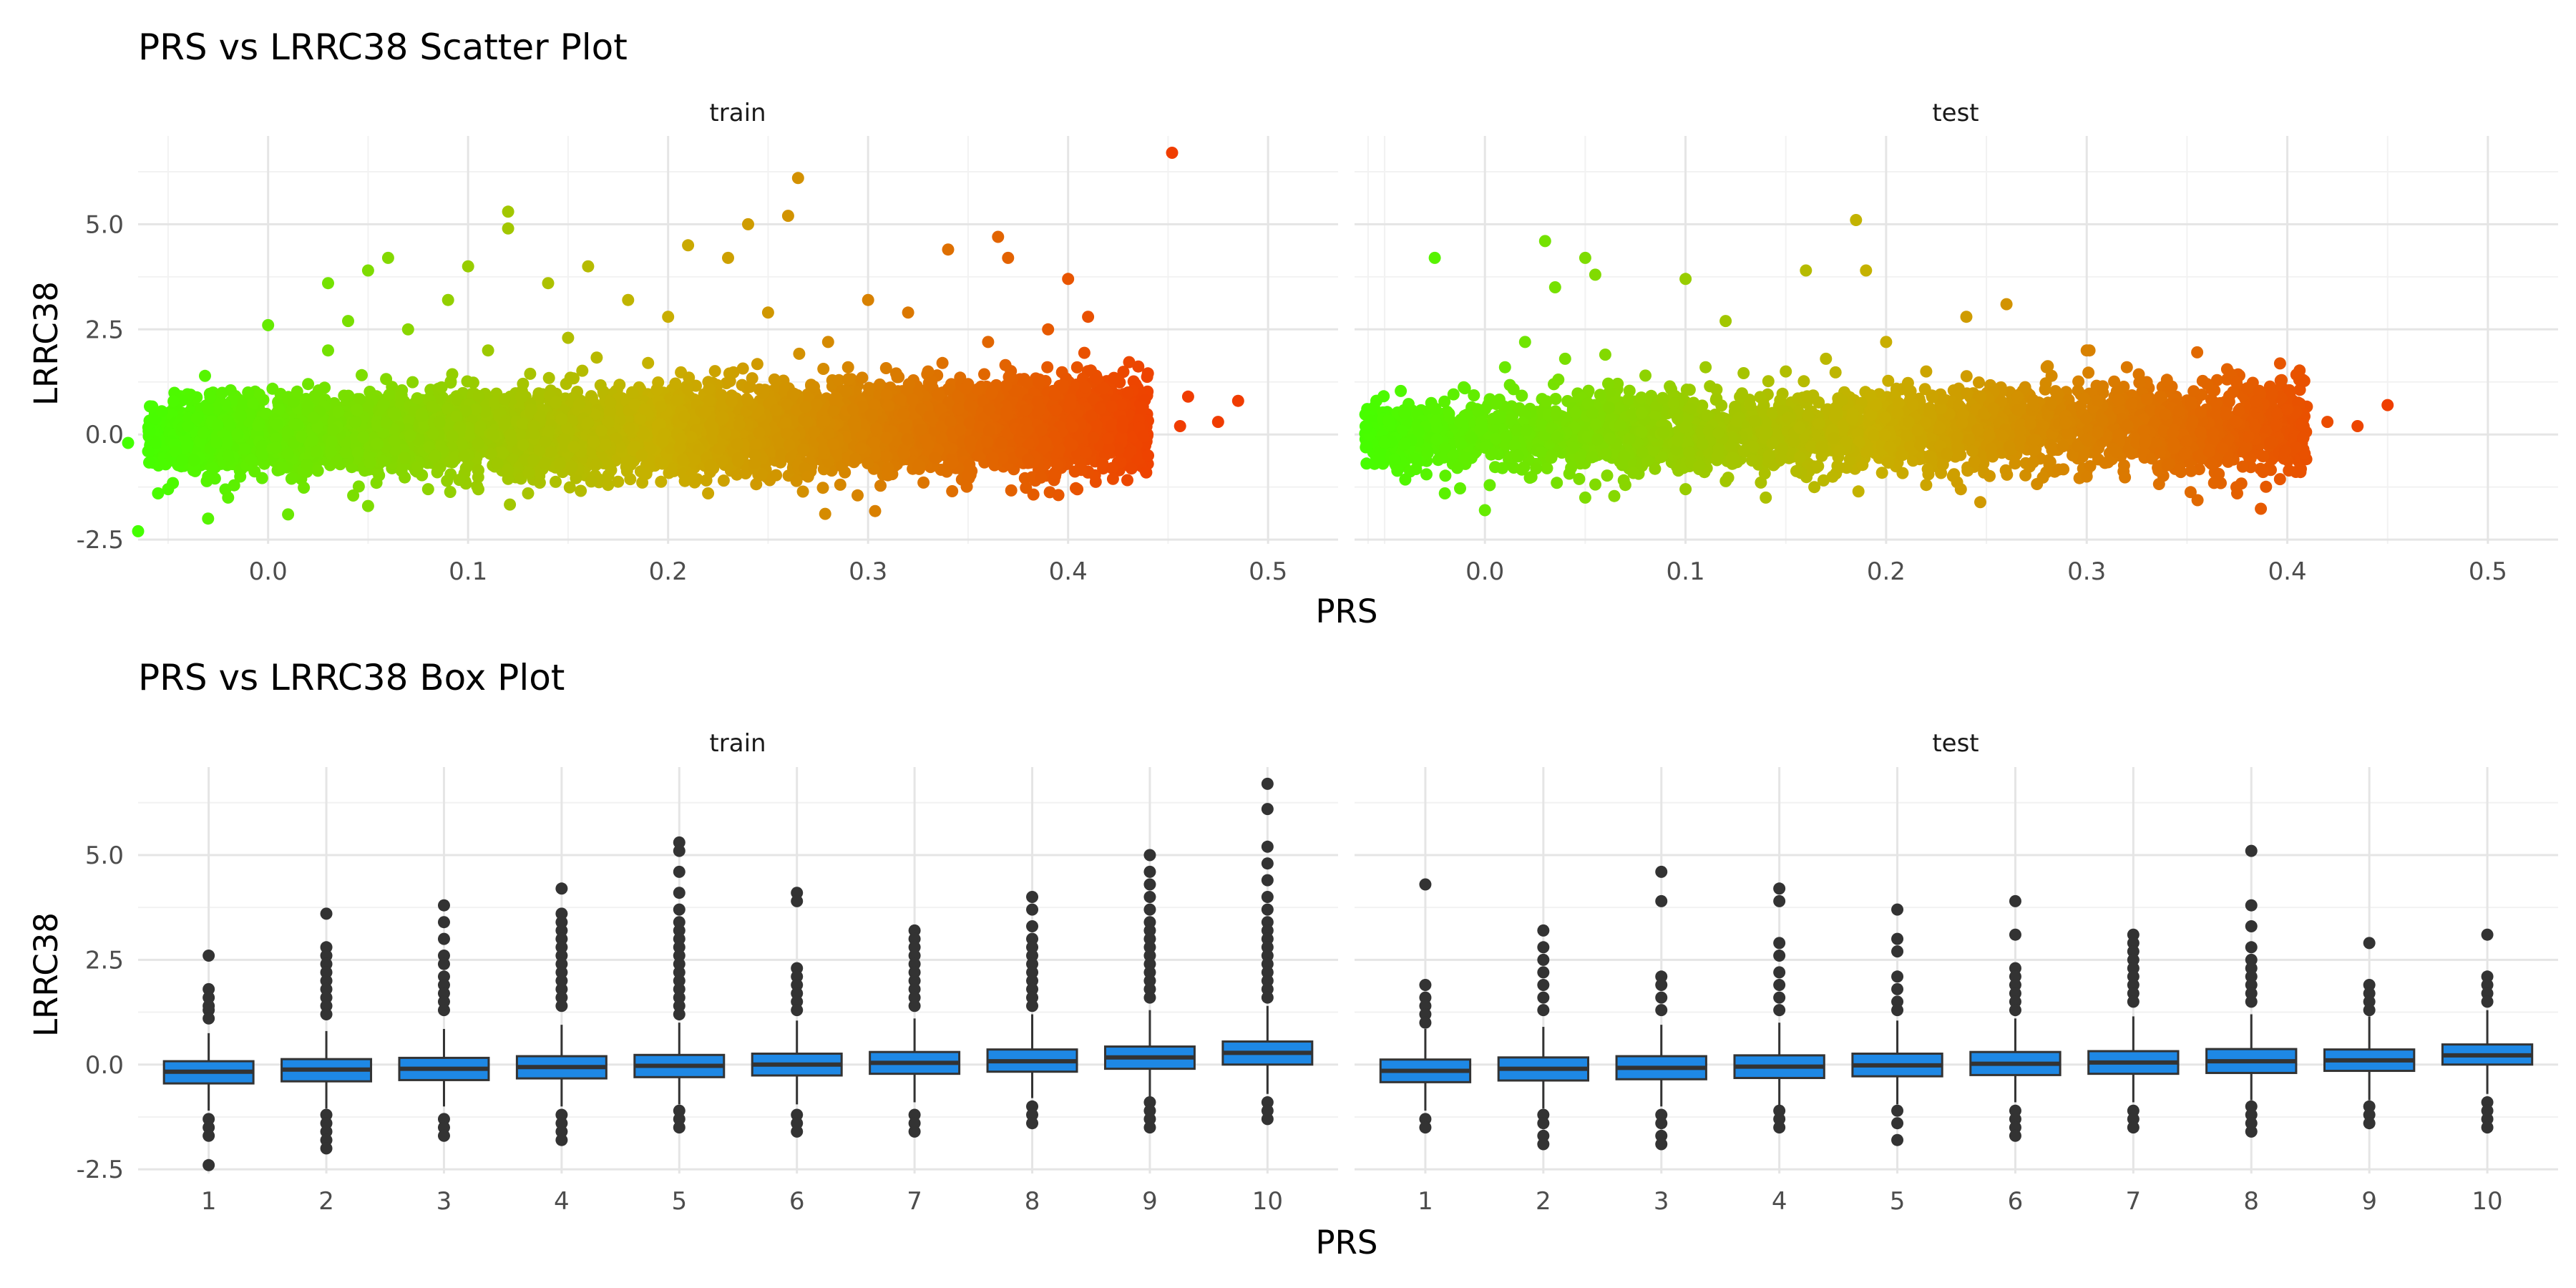 The width and height of the screenshot is (2576, 1288). I want to click on boxplot-title: PRS vs LRRC38 Box Plot, so click(351, 677).